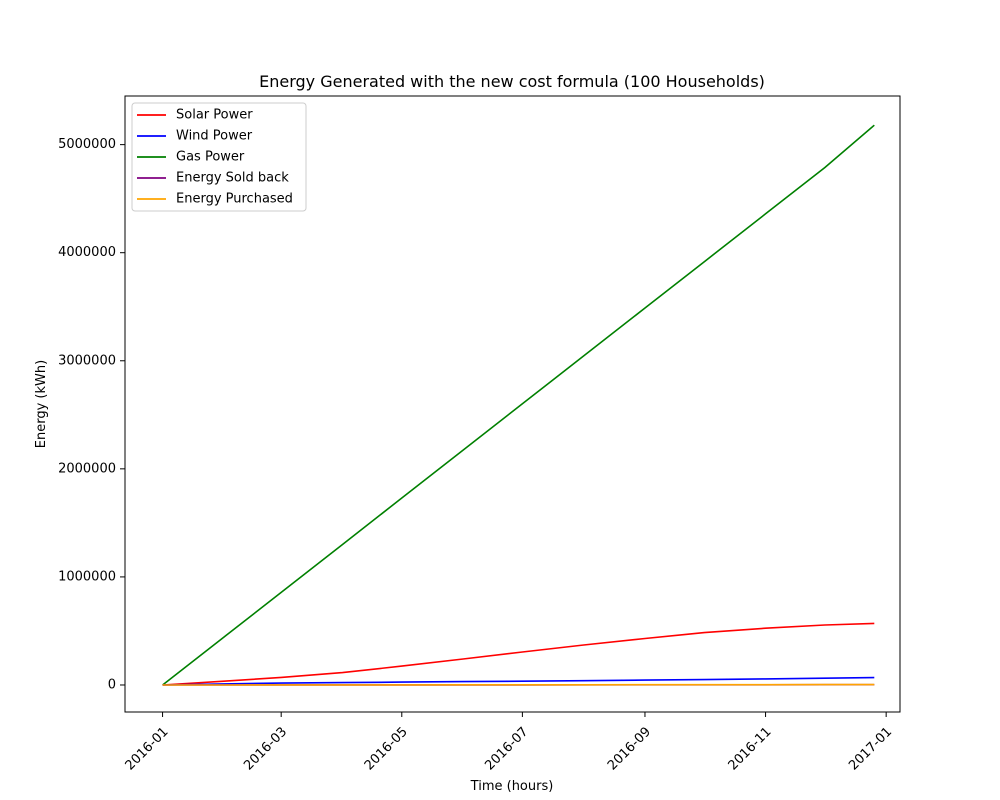  Describe the element at coordinates (750, 748) in the screenshot. I see `x-tick-label: 2016-11` at that location.